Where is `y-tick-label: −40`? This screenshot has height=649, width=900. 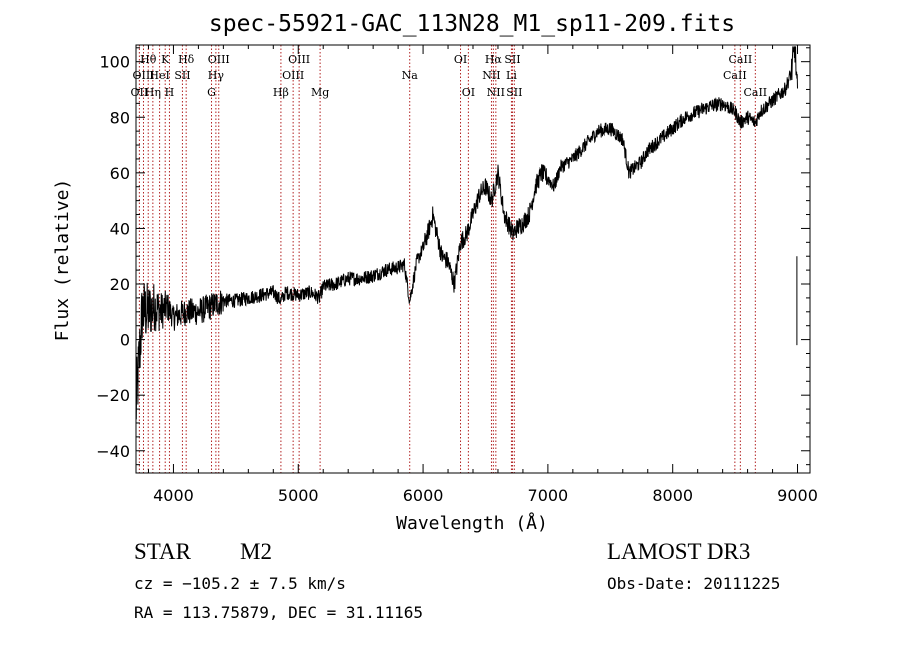 y-tick-label: −40 is located at coordinates (113, 451).